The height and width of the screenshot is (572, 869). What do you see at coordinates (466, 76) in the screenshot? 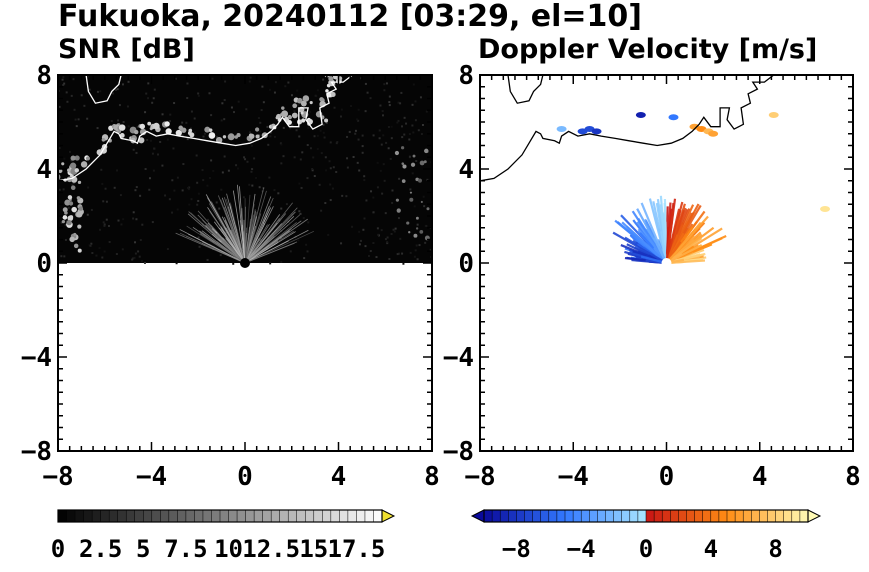
I see `y-tick-label: 8` at bounding box center [466, 76].